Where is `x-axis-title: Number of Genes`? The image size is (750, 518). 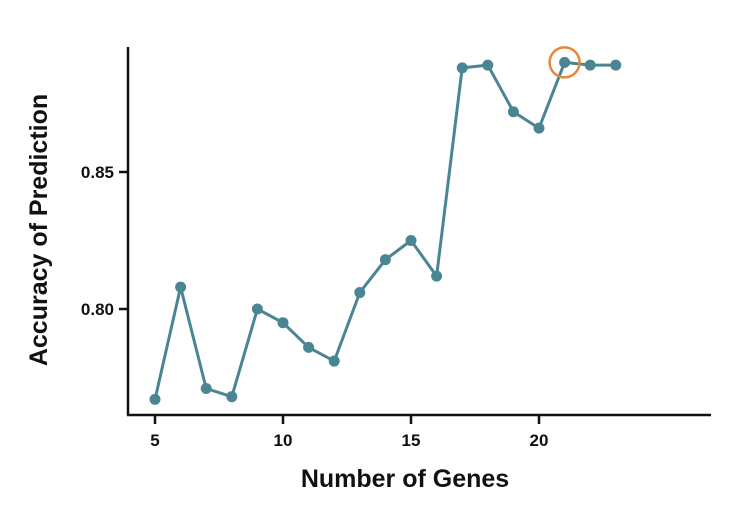
x-axis-title: Number of Genes is located at coordinates (405, 479).